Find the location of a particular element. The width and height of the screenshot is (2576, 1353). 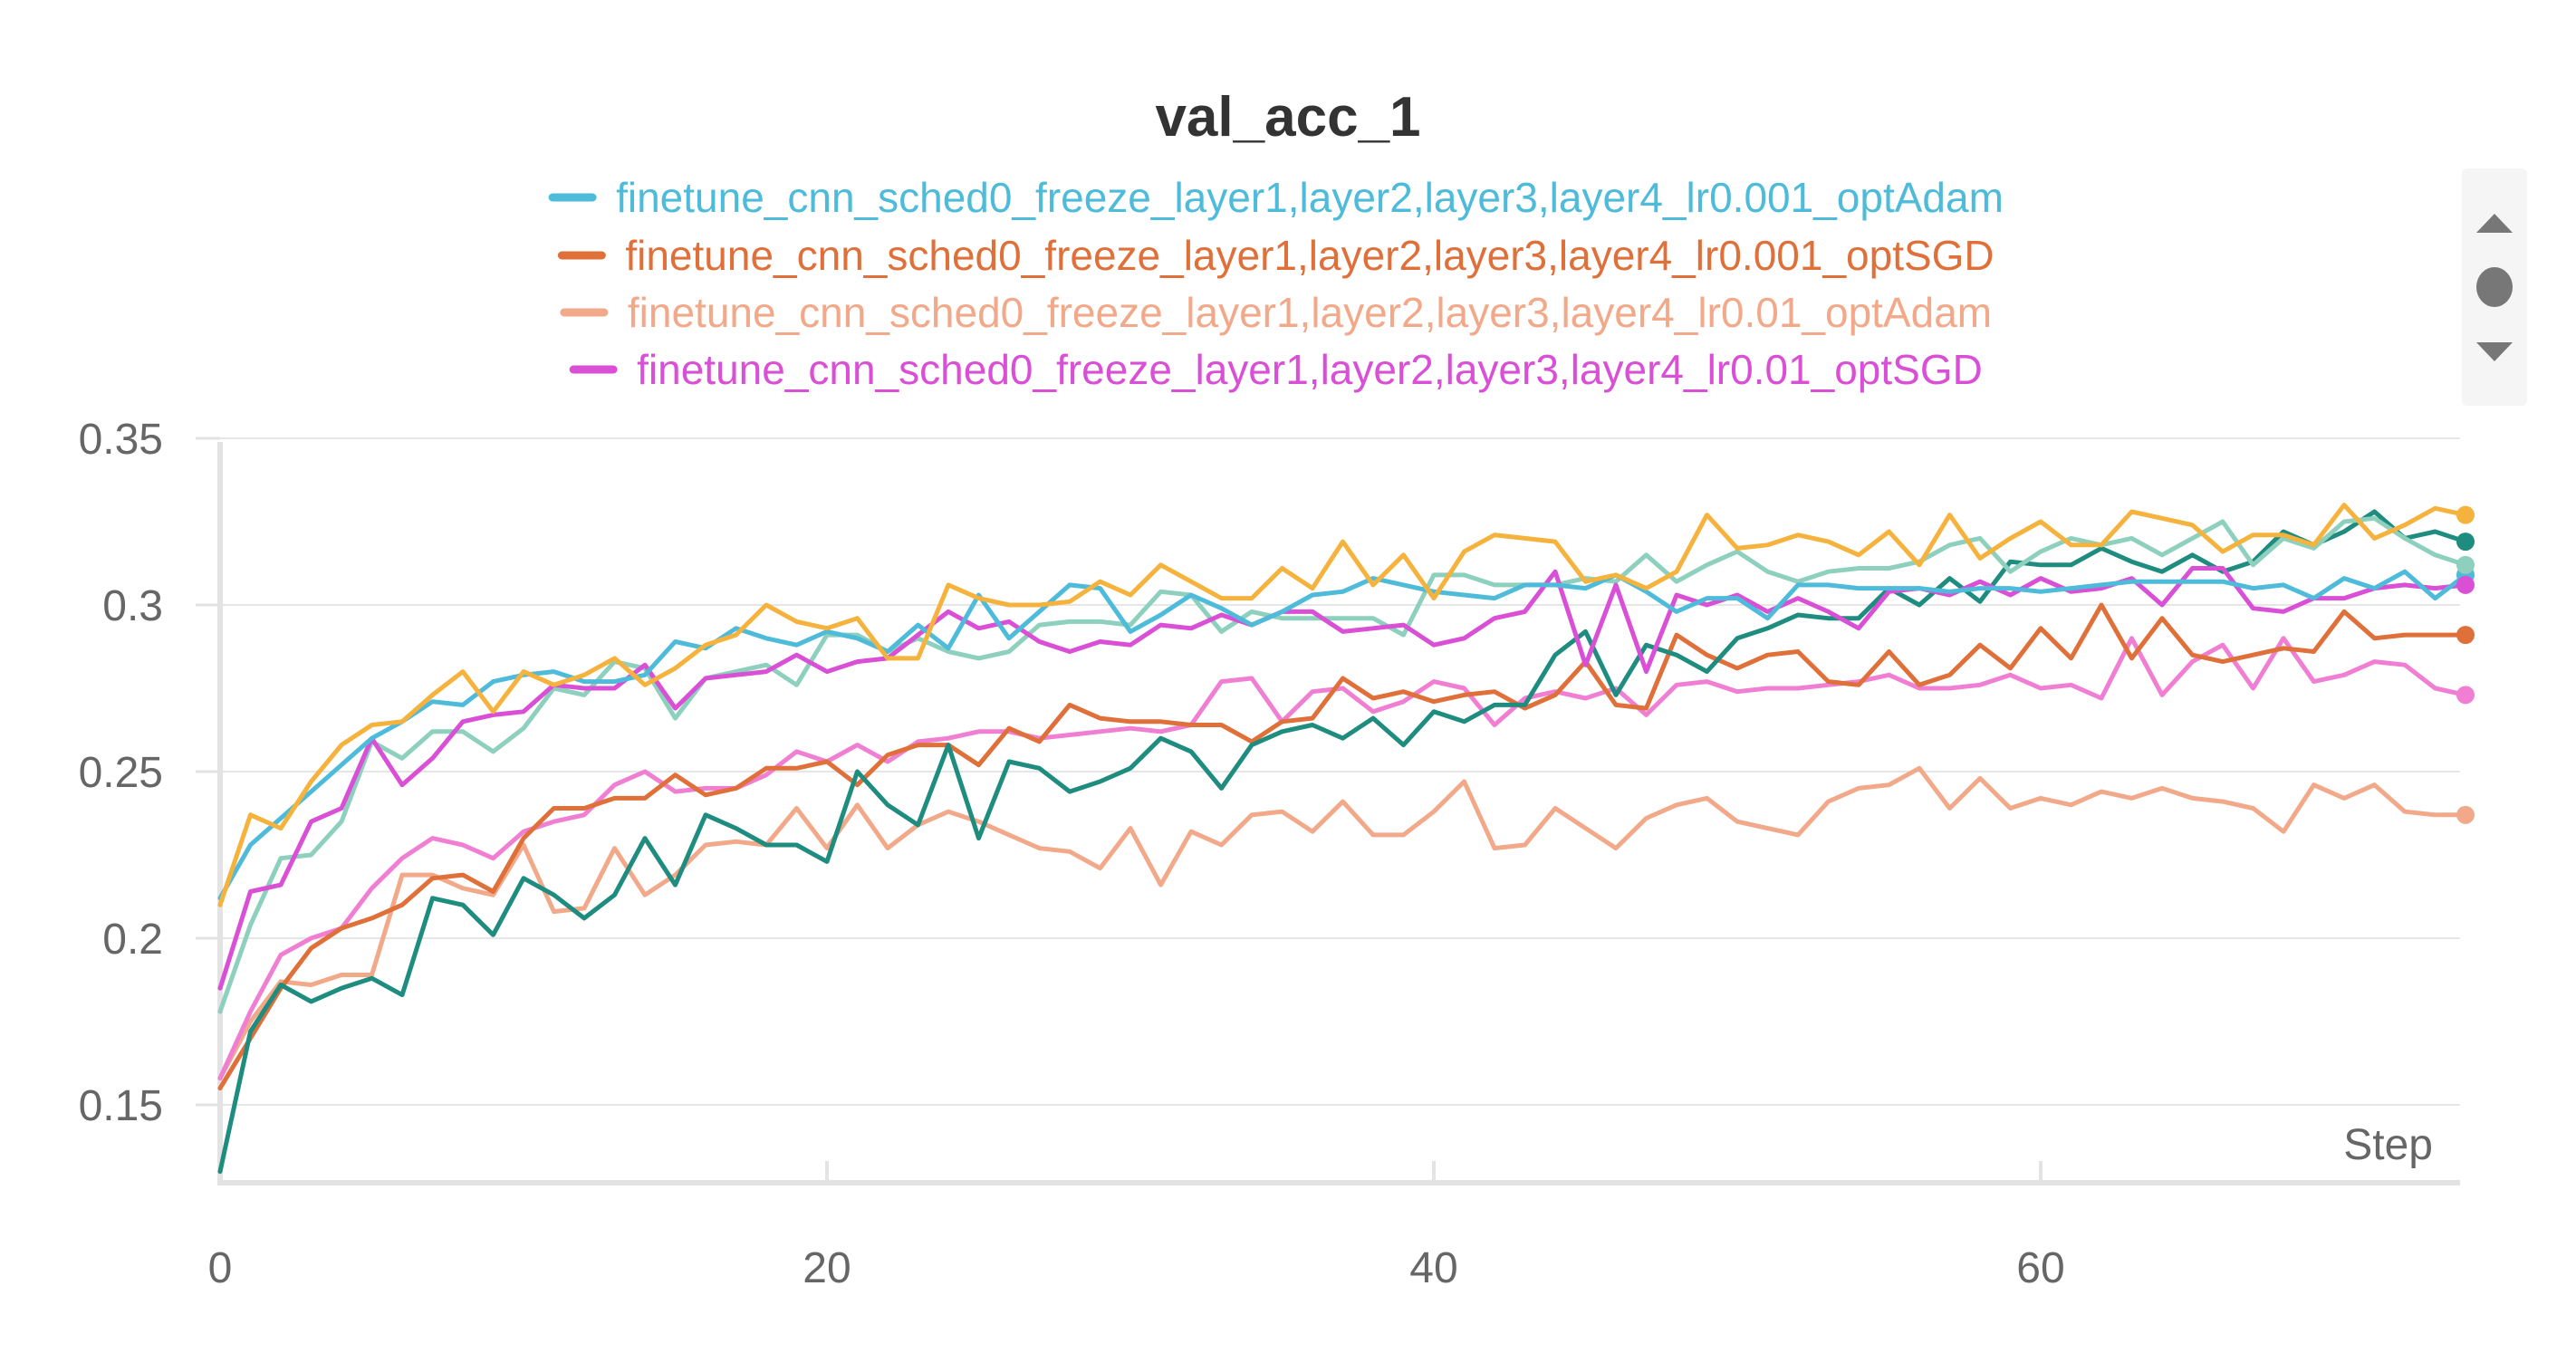

x-tick-label: 0 is located at coordinates (220, 1268).